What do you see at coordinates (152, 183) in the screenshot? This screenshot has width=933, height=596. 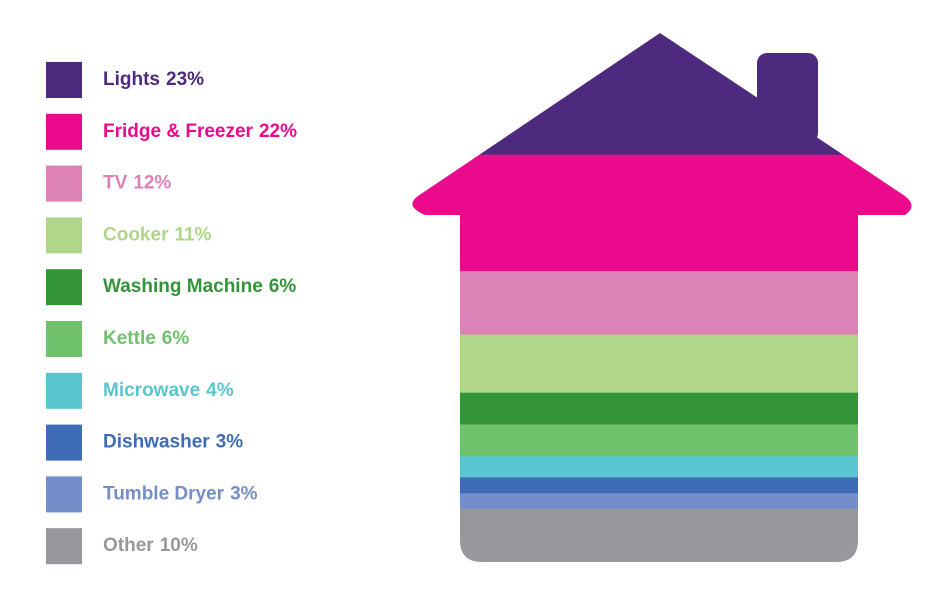 I see `legend-value: 12%` at bounding box center [152, 183].